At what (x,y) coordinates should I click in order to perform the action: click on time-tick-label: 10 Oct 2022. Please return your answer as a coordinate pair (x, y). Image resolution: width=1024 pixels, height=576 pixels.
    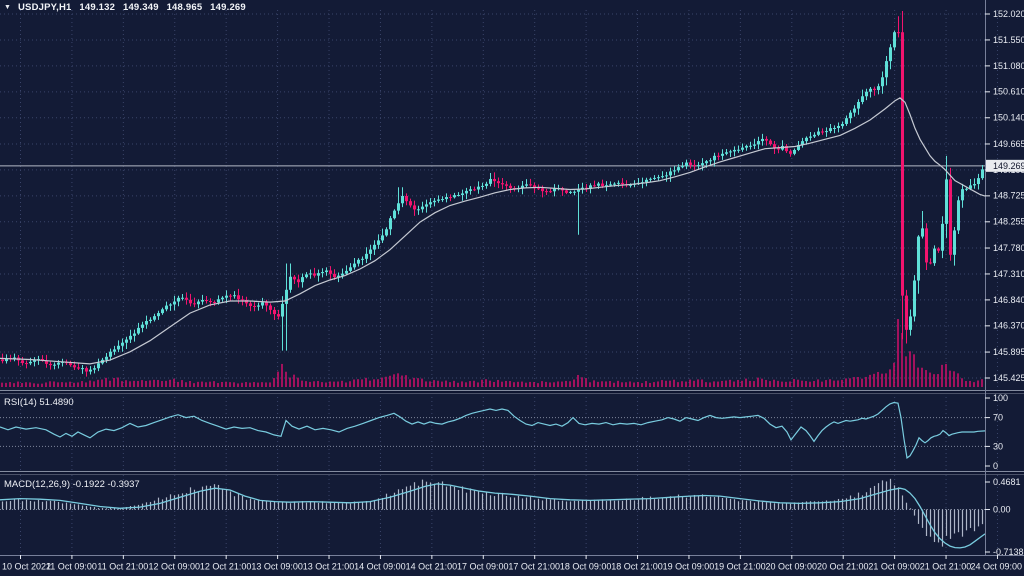
    Looking at the image, I should click on (26, 566).